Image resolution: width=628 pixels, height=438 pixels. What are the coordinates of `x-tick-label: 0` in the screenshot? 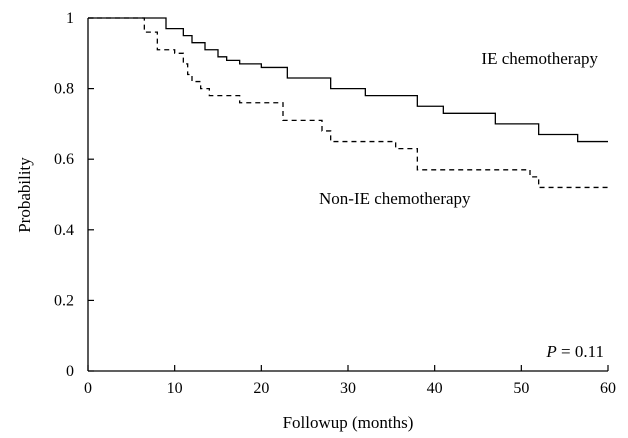 It's located at (88, 388).